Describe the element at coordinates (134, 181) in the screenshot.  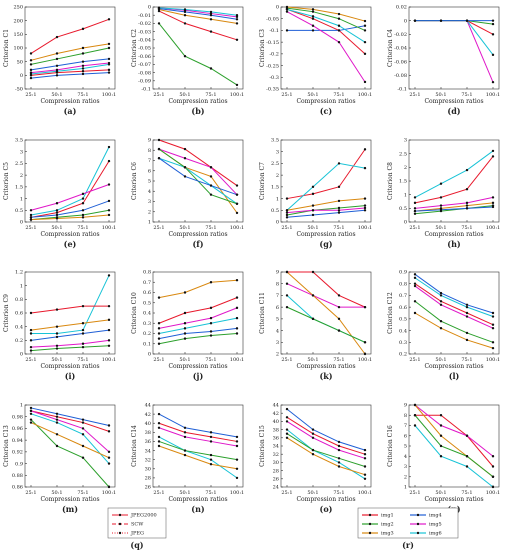
I see `y-axis-label: Criterion C6` at that location.